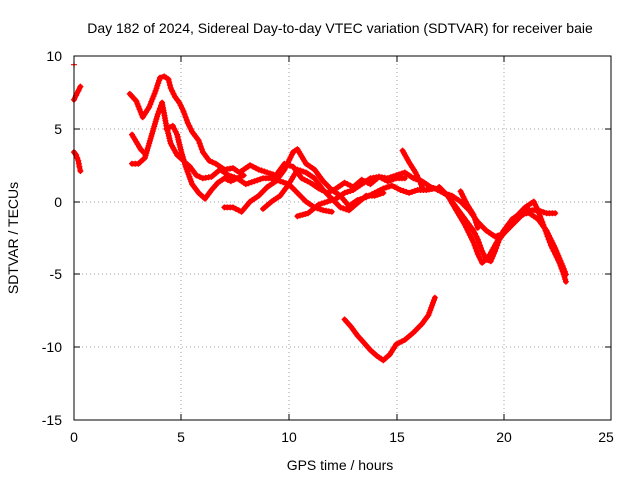 The image size is (640, 480). I want to click on y-tick-label-neg10: -10, so click(52, 347).